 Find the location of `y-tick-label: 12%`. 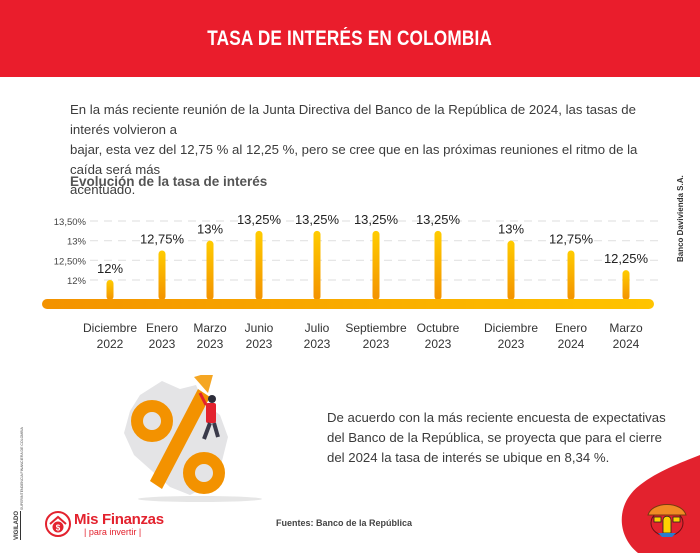

y-tick-label: 12% is located at coordinates (77, 281).